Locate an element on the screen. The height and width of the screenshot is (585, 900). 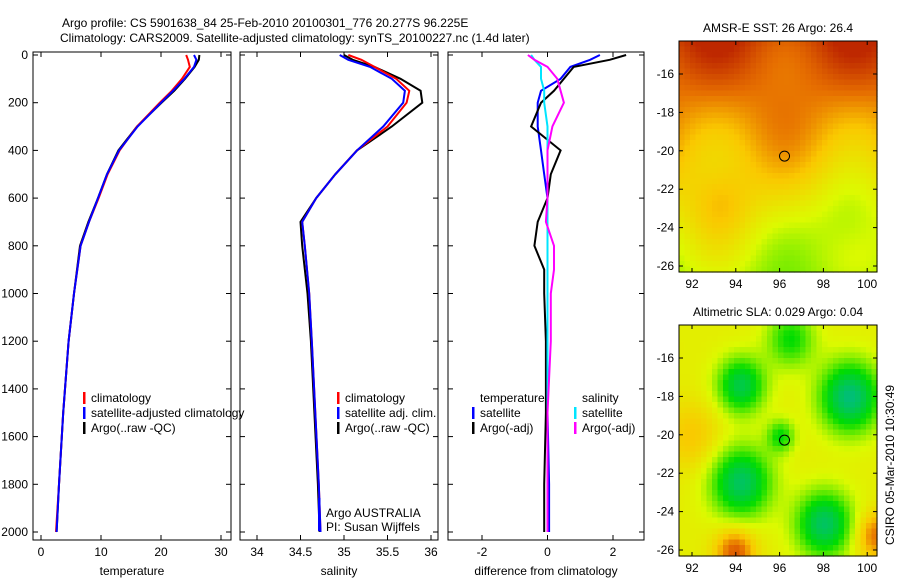
y-tick-label: 800 is located at coordinates (18, 246).